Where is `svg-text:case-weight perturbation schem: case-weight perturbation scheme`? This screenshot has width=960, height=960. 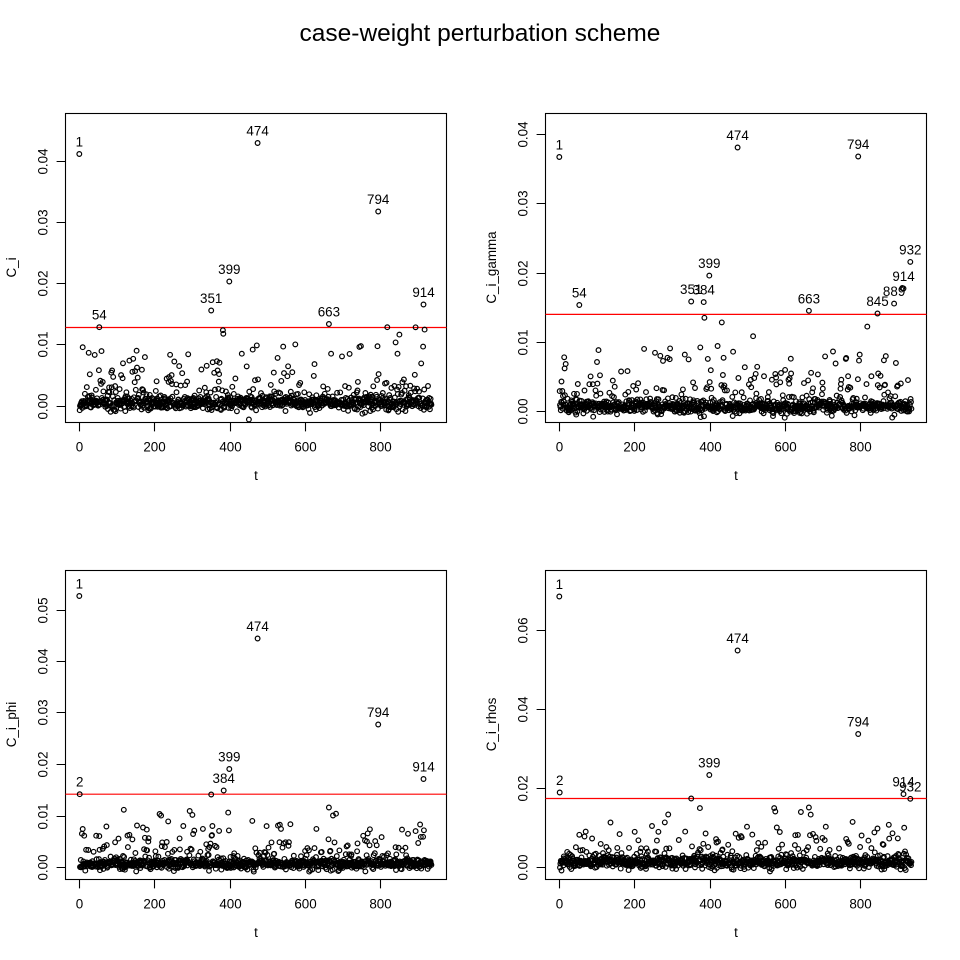
svg-text:case-weight perturbation schem: case-weight perturbation scheme is located at coordinates (480, 33).